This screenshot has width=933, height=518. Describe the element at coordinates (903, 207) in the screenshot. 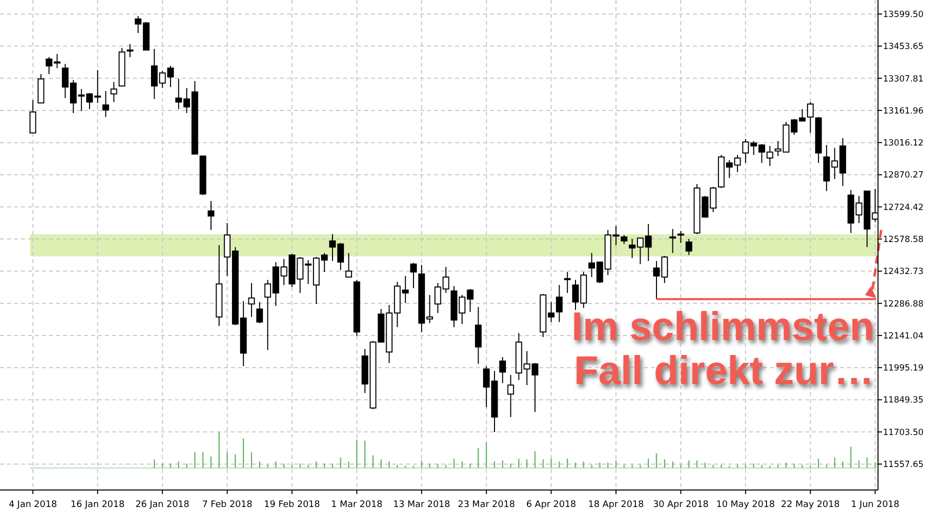

I see `y-tick-label: 12724.42` at that location.